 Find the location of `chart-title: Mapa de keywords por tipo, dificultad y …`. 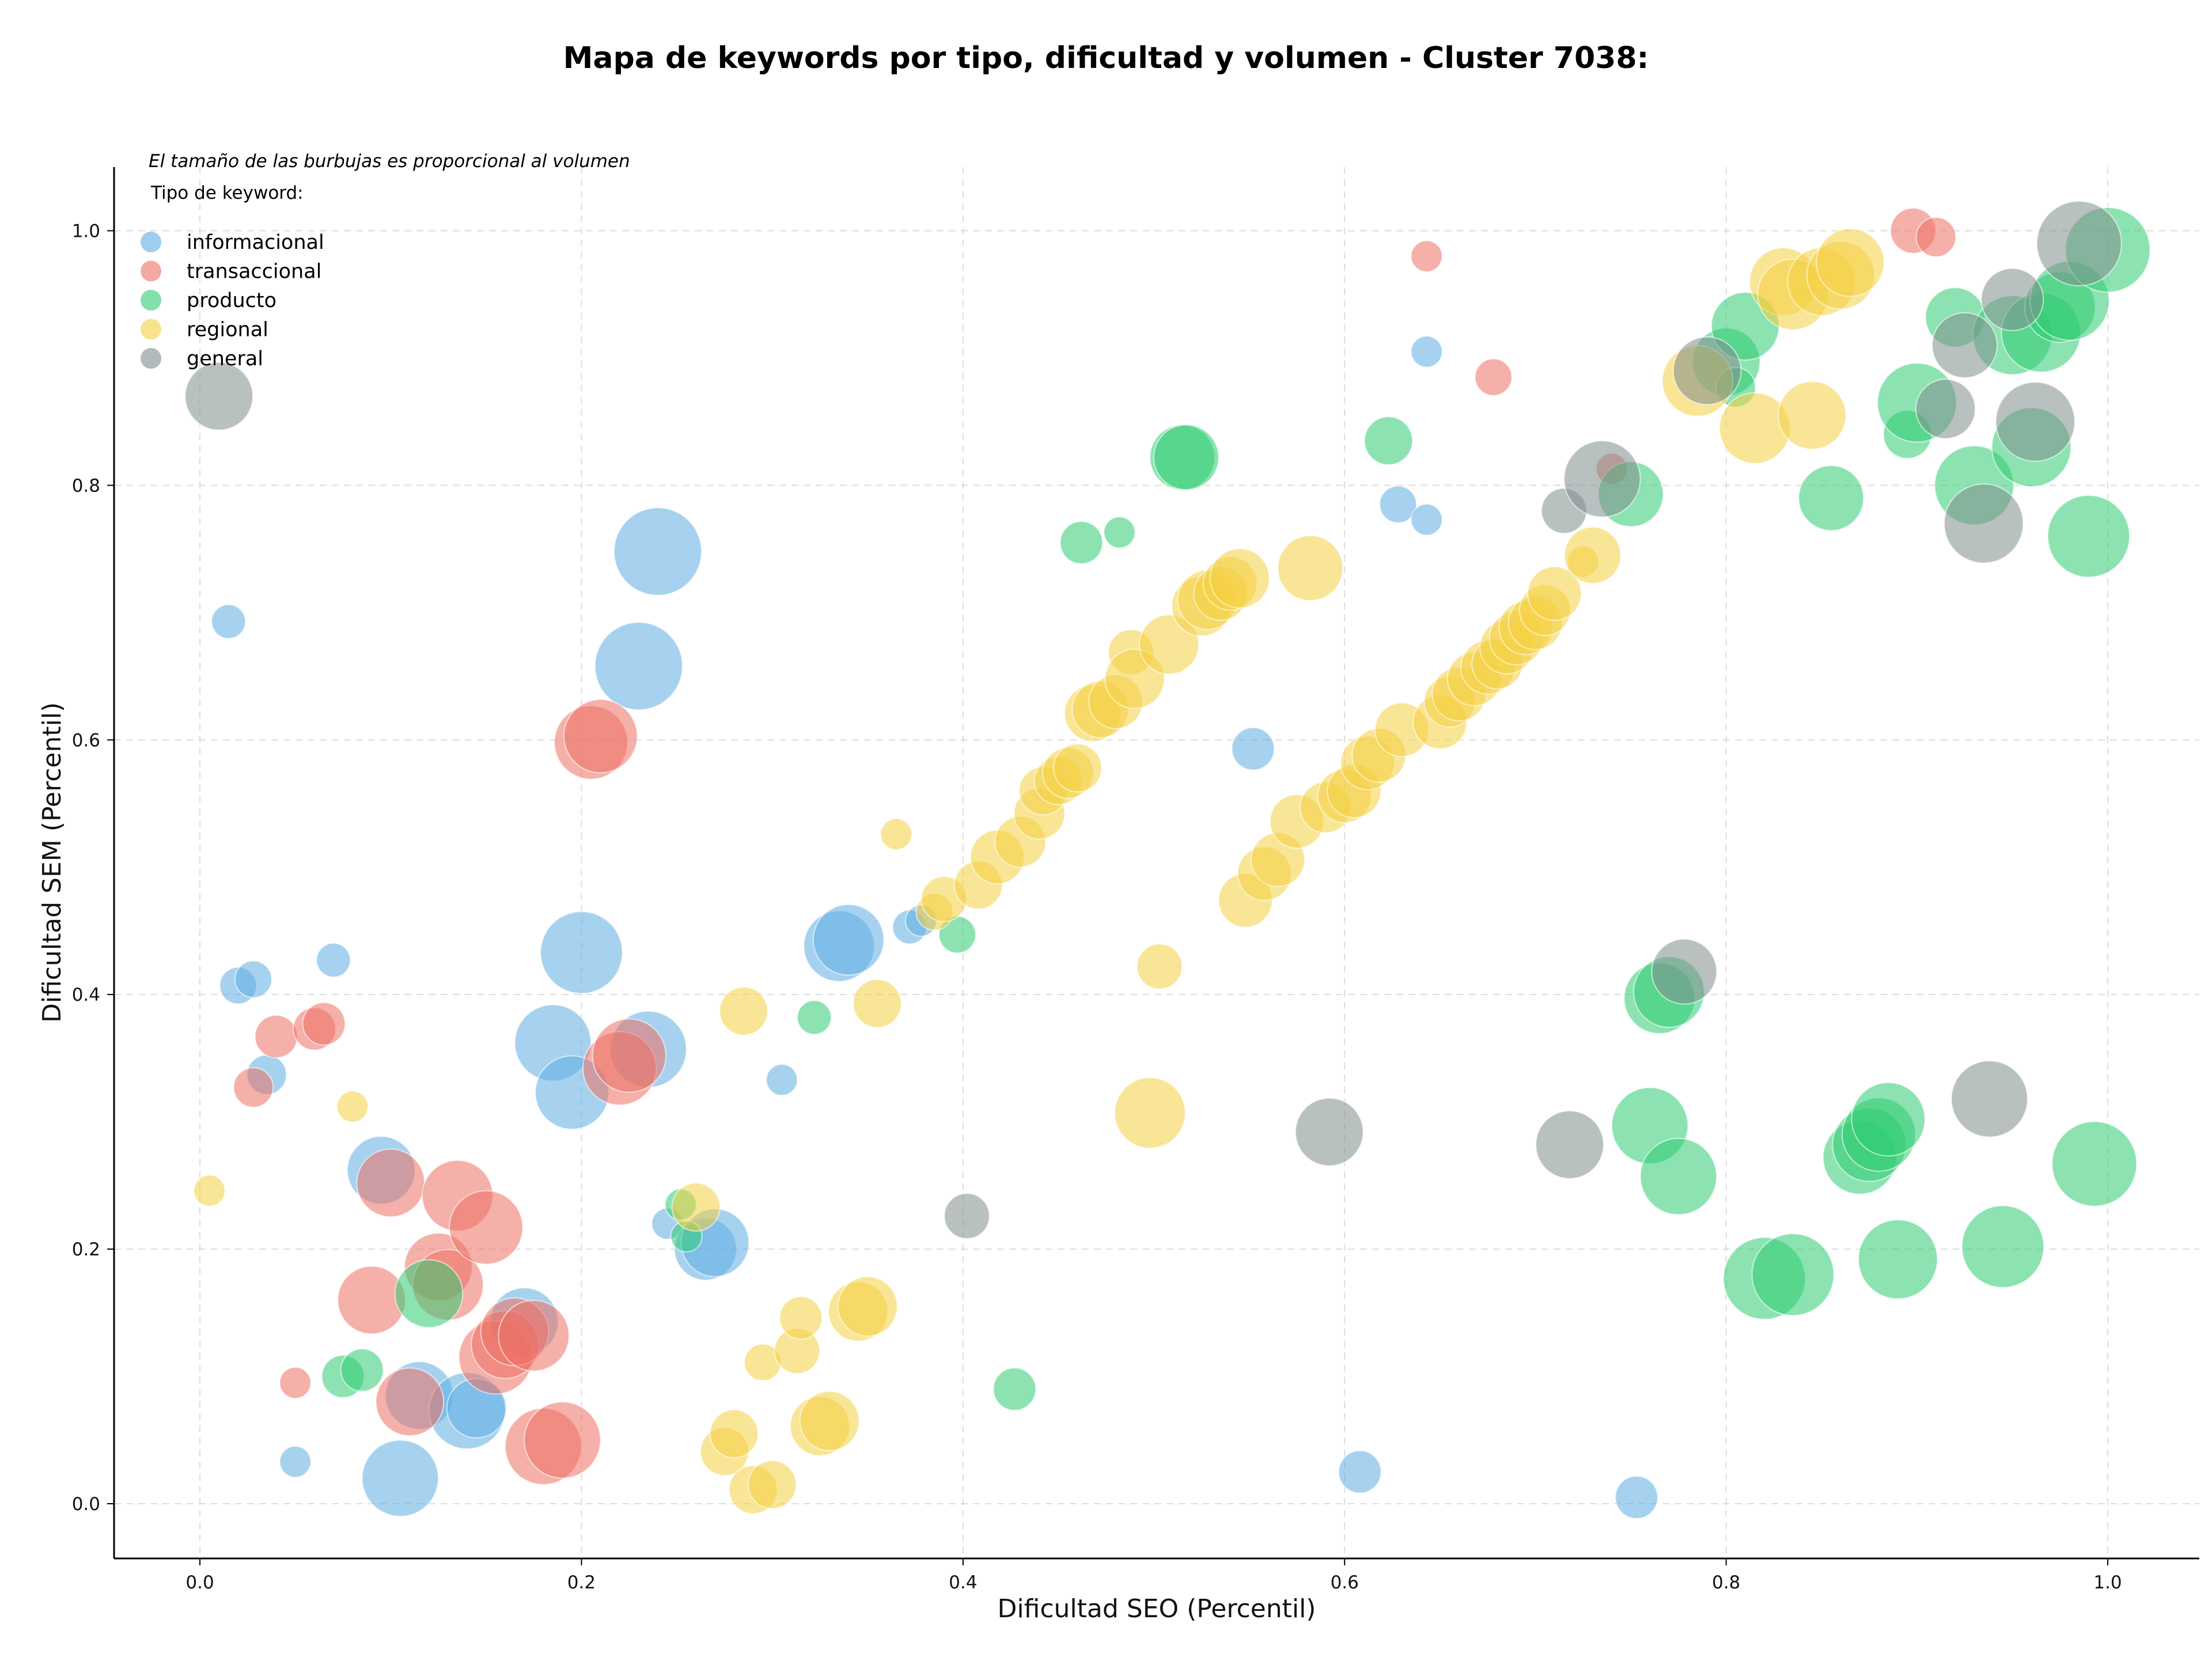

chart-title: Mapa de keywords por tipo, dificultad y … is located at coordinates (1106, 58).